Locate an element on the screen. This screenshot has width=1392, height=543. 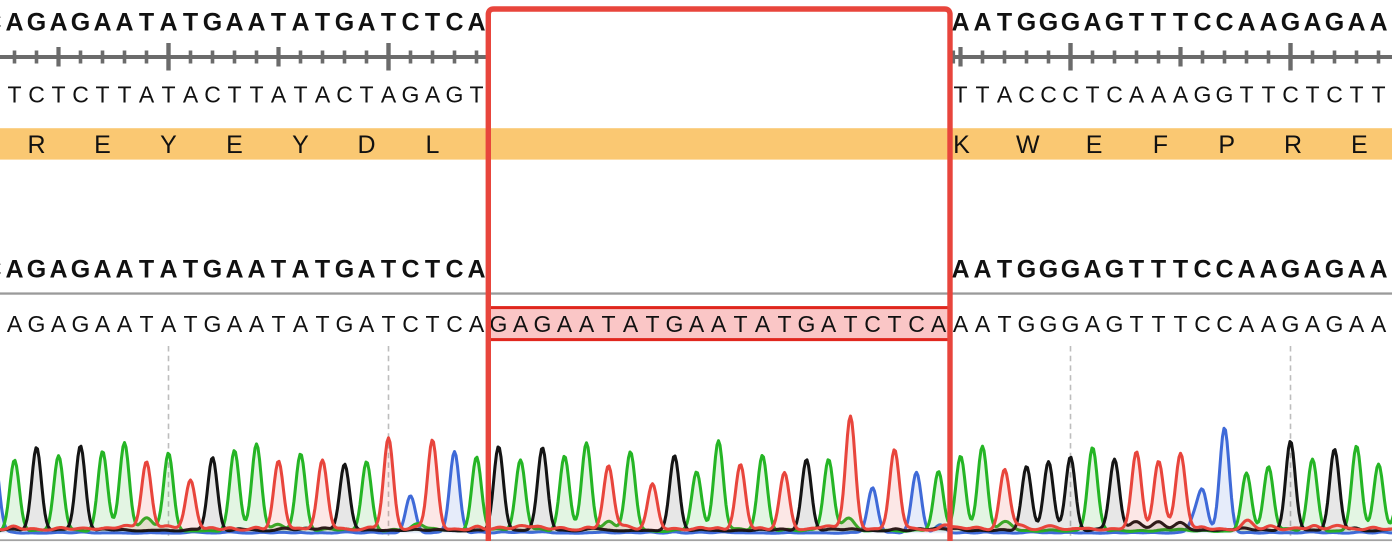
svg-text: Y is located at coordinates (300, 145).